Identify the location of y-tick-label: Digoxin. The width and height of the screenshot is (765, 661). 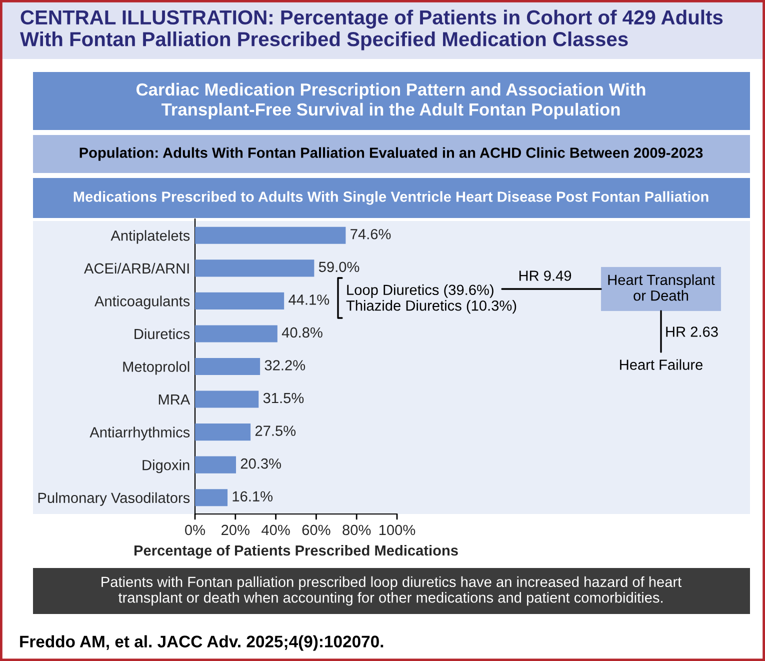
(166, 467).